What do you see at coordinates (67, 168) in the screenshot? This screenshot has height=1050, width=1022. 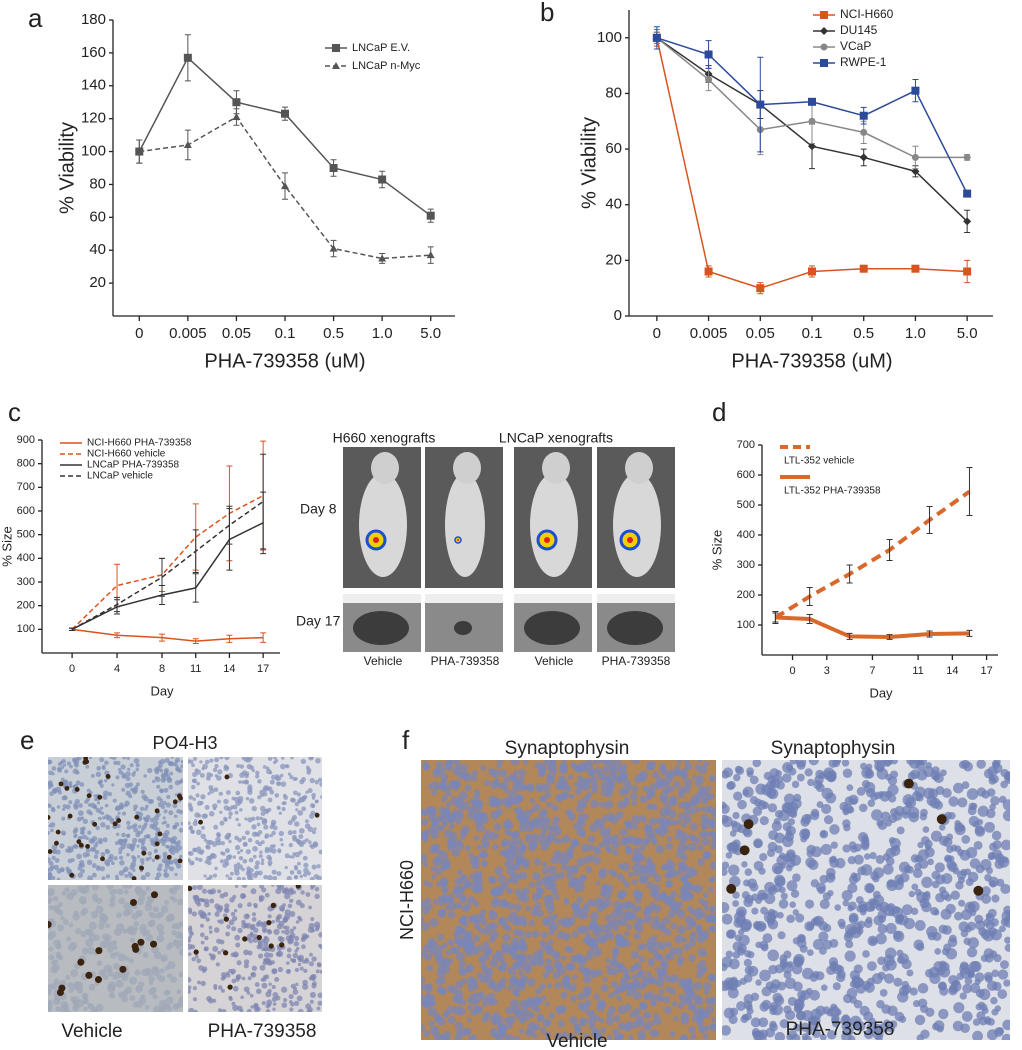 I see `y-axis-label: % Viability` at bounding box center [67, 168].